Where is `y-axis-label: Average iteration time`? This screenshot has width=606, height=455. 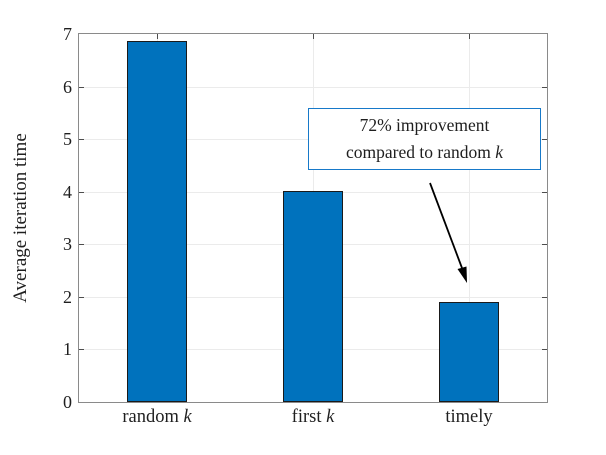 y-axis-label: Average iteration time is located at coordinates (20, 218).